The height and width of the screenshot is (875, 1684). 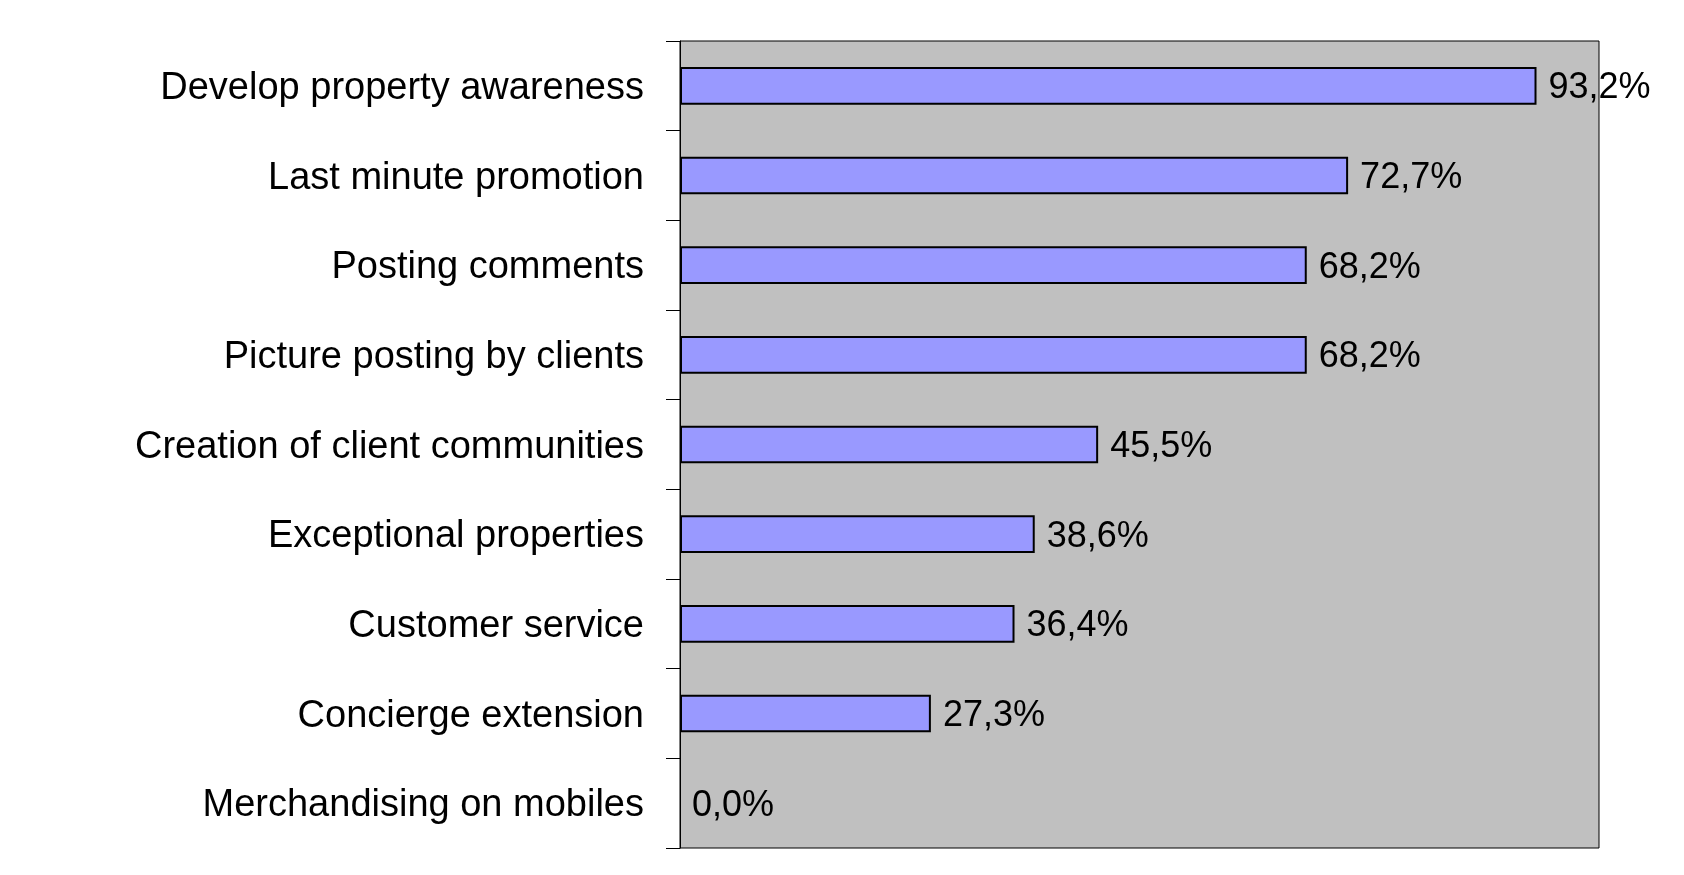 What do you see at coordinates (1161, 444) in the screenshot?
I see `data-label: 45,5%` at bounding box center [1161, 444].